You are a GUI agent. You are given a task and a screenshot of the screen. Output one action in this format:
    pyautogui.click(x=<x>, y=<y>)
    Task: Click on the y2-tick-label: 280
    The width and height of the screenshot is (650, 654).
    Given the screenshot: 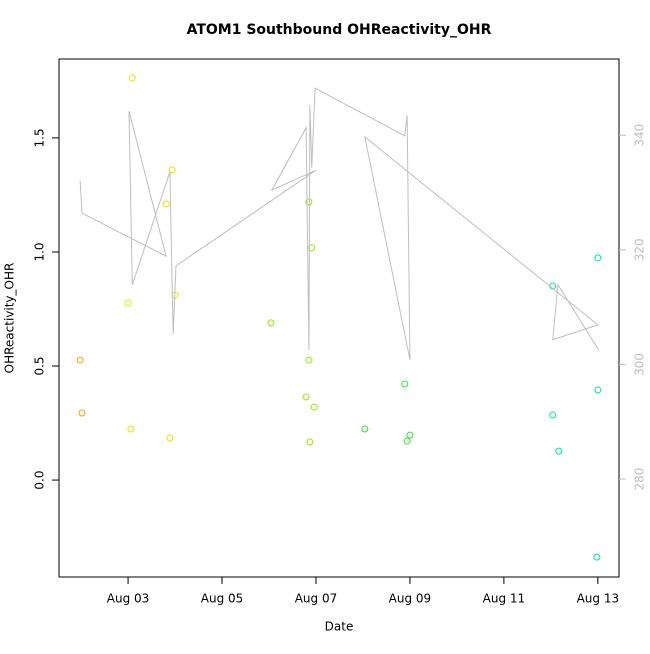 What is the action you would take?
    pyautogui.click(x=640, y=479)
    